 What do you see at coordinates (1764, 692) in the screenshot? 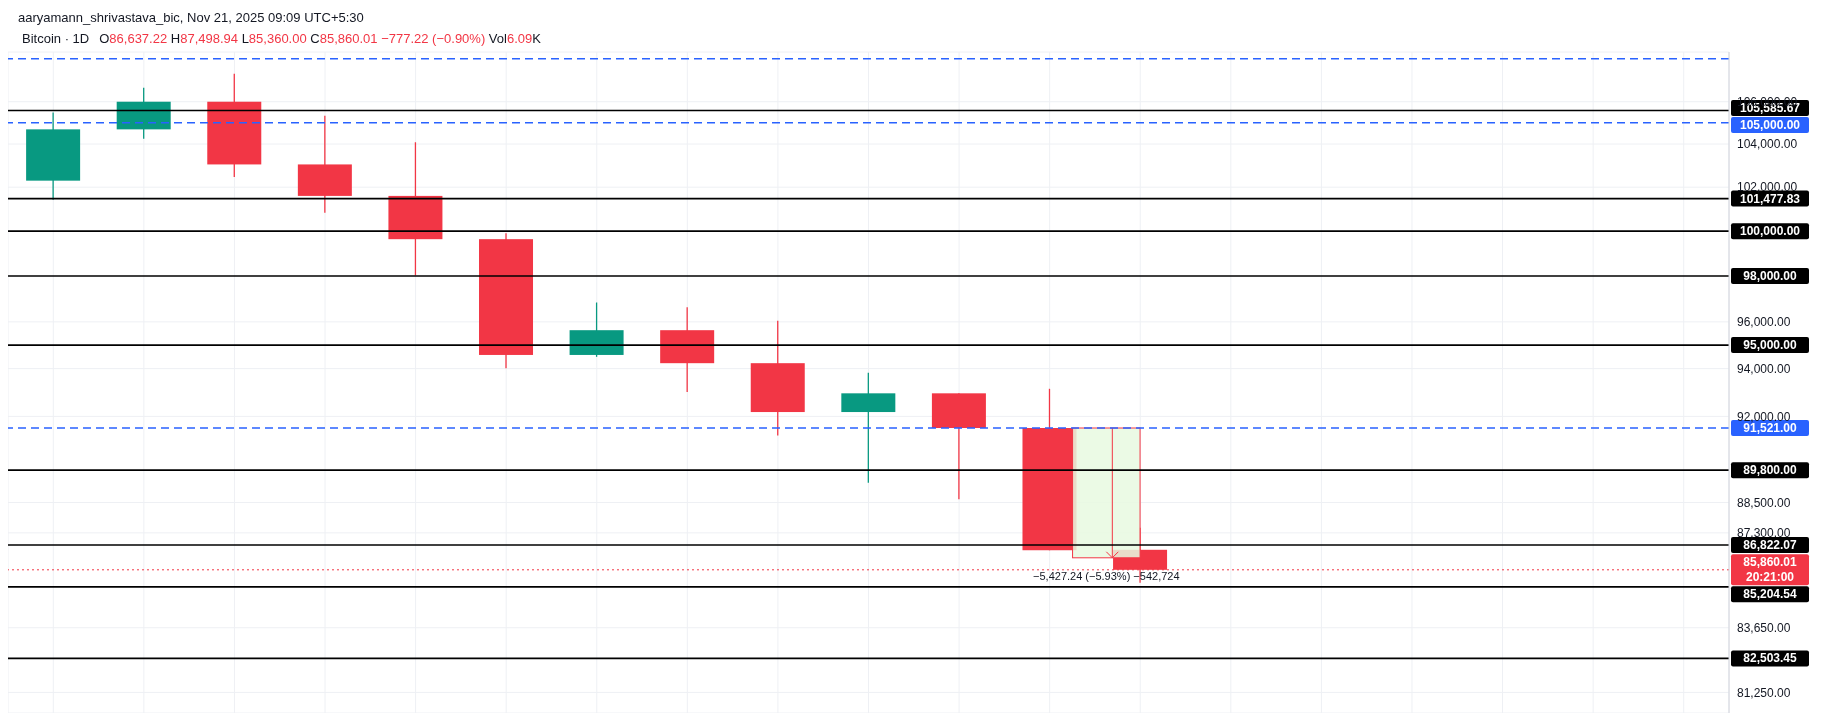
I see `y-tick-label: 81,250.00` at bounding box center [1764, 692].